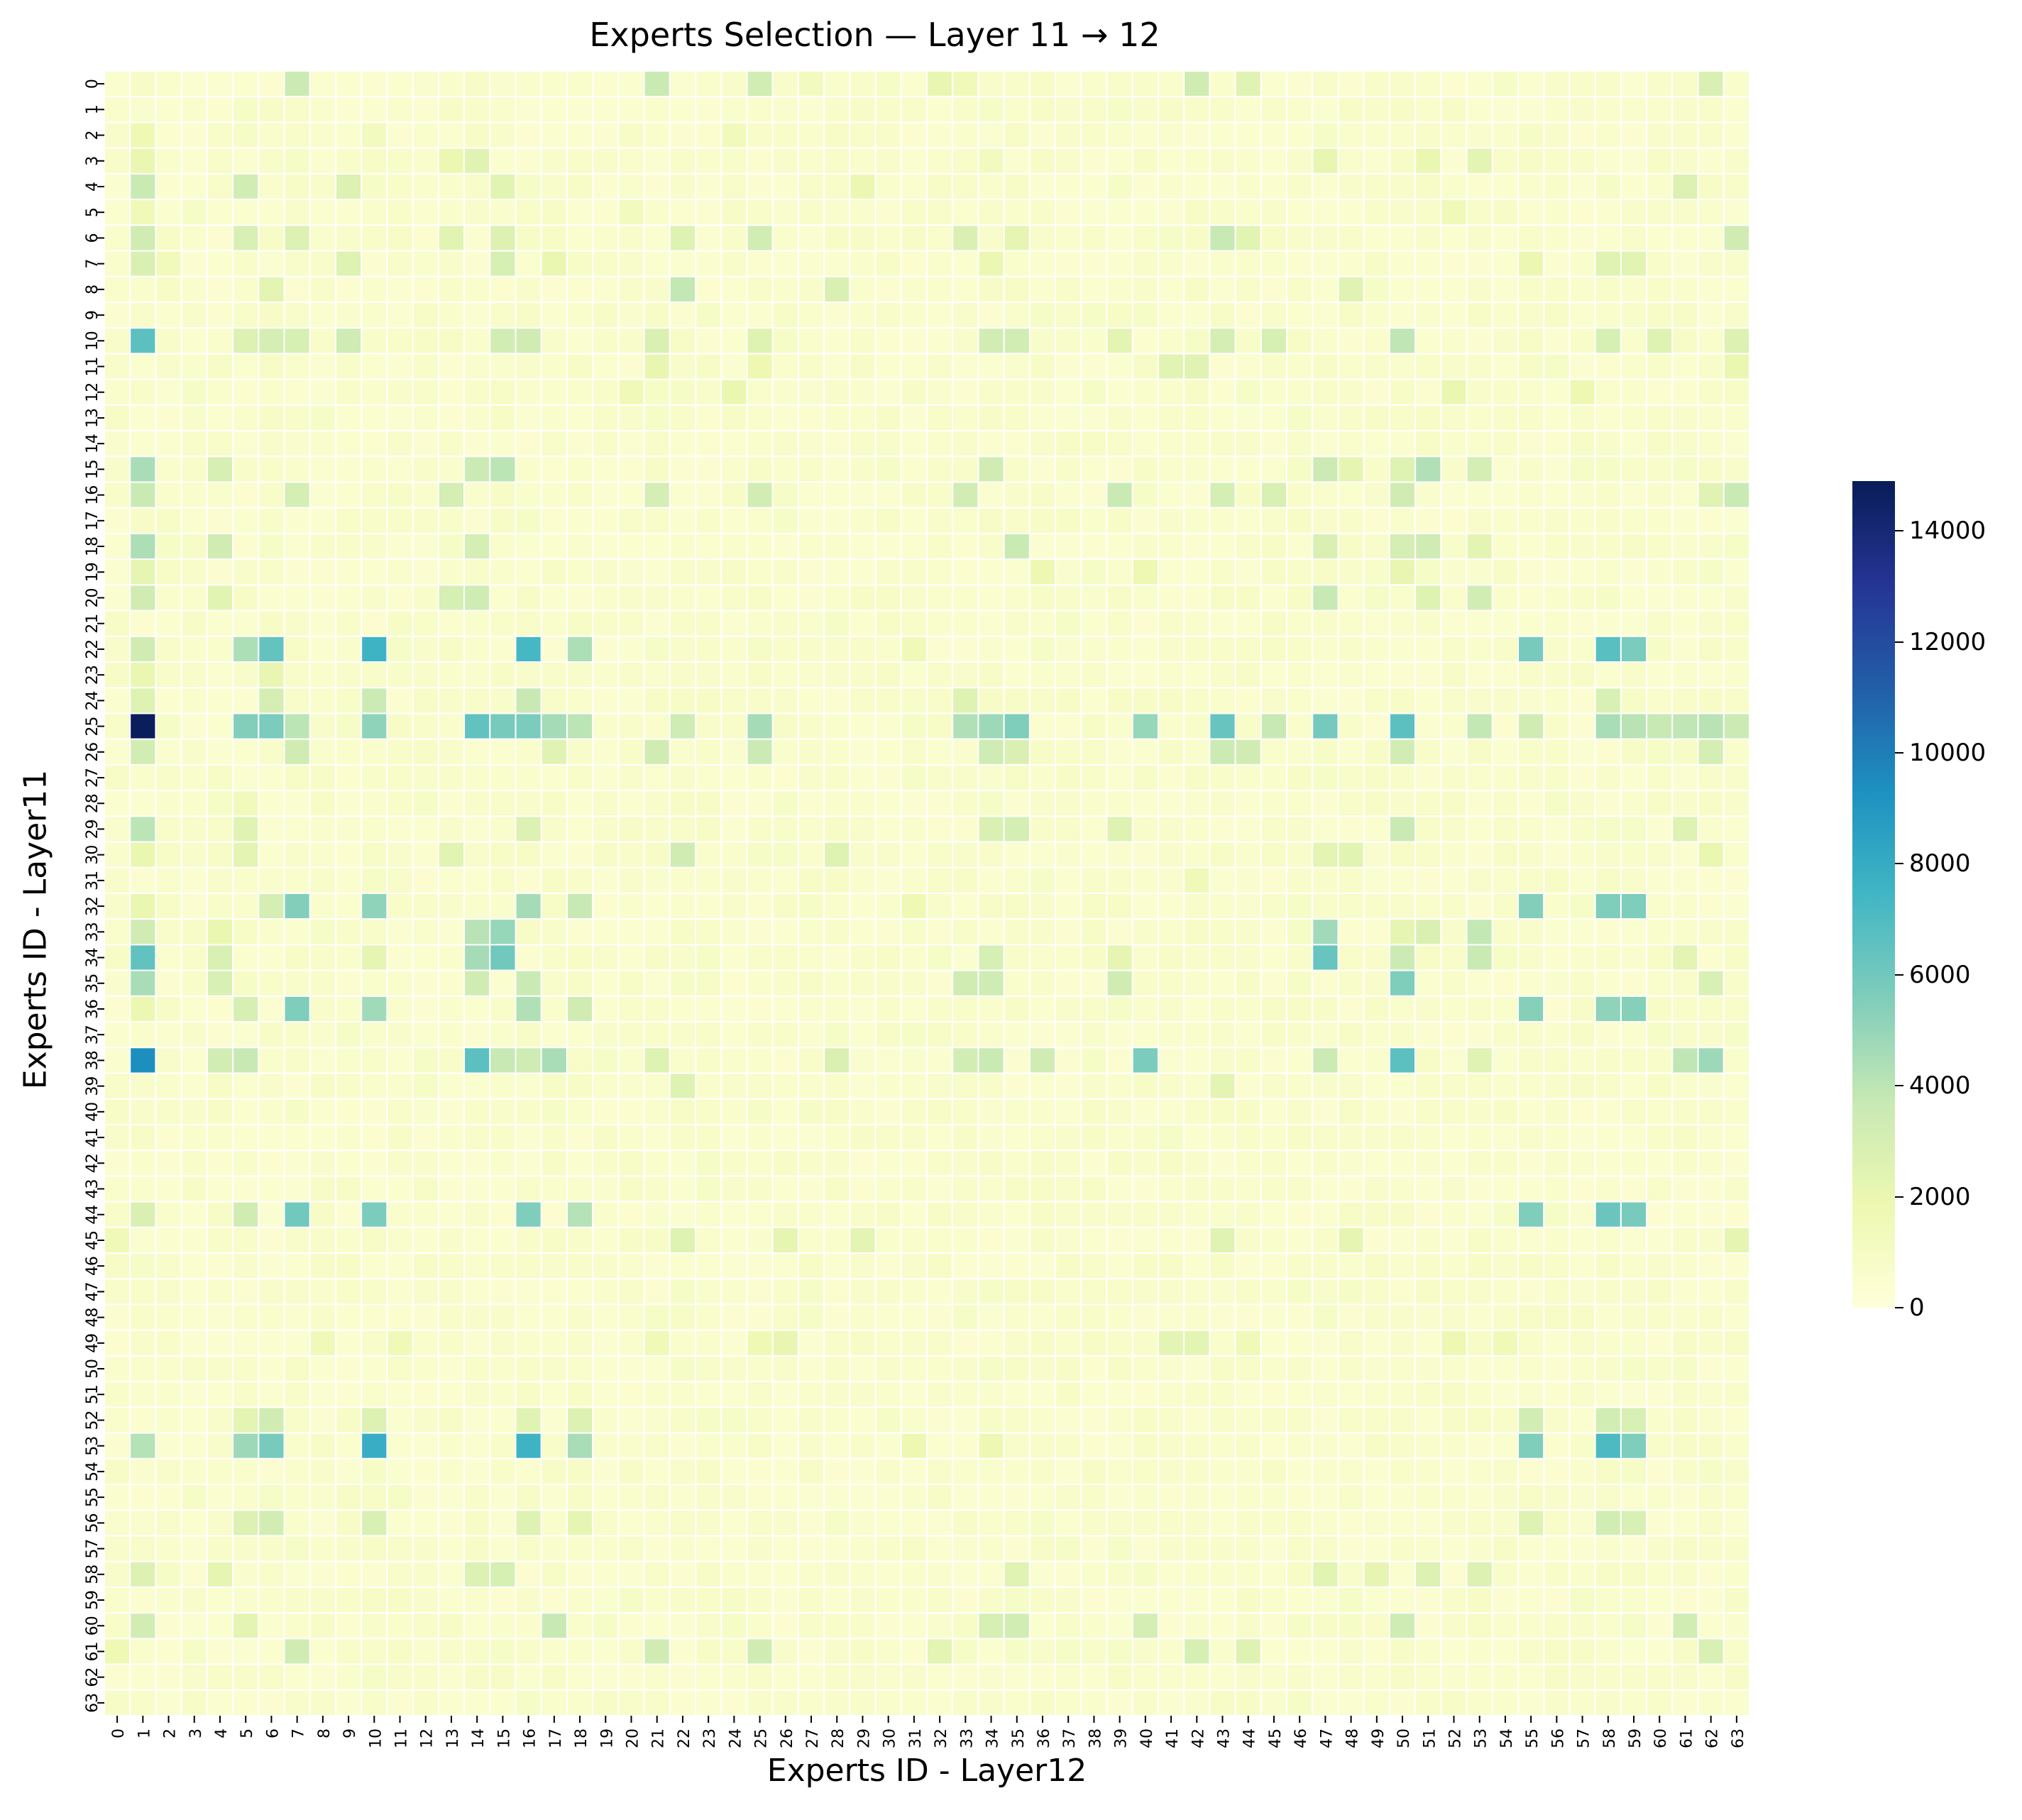 The height and width of the screenshot is (1820, 2022). Describe the element at coordinates (171, 1733) in the screenshot. I see `x-tick-label: 2` at that location.